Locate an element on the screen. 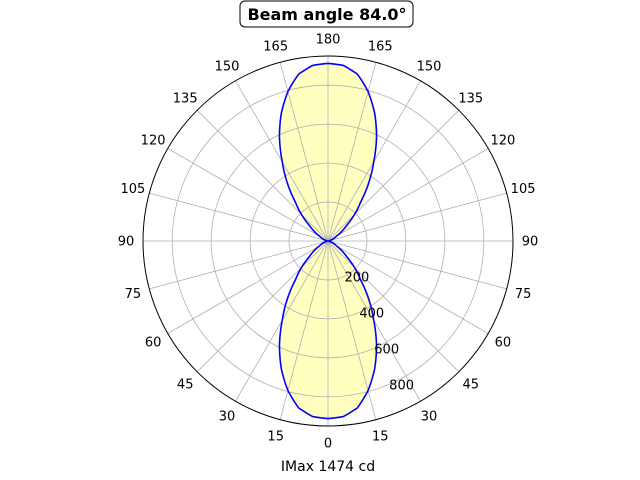 The image size is (640, 480). x-axis-label: IMax 1474 cd is located at coordinates (328, 467).